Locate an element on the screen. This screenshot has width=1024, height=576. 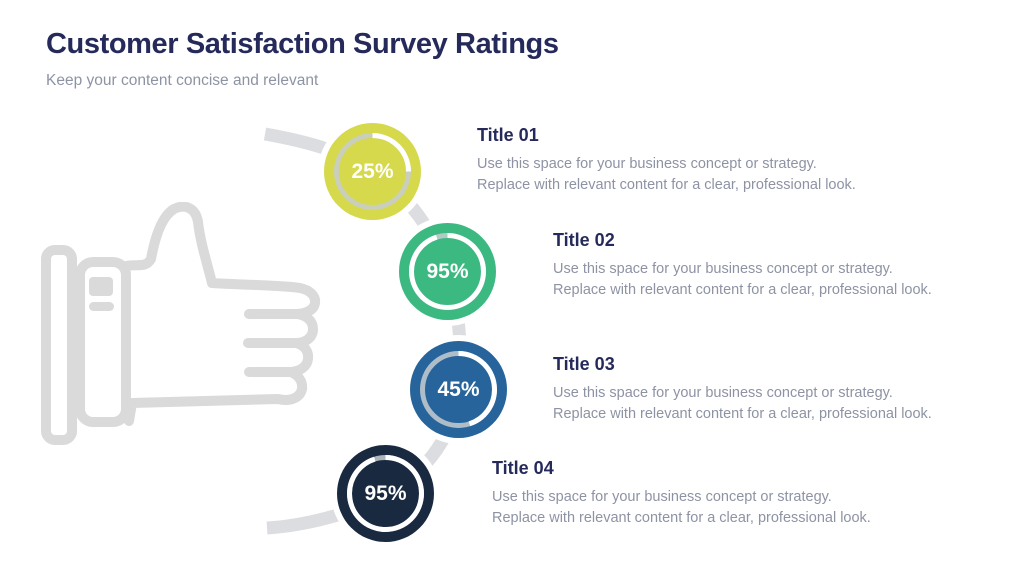
step-bubble-1: 25% is located at coordinates (372, 171).